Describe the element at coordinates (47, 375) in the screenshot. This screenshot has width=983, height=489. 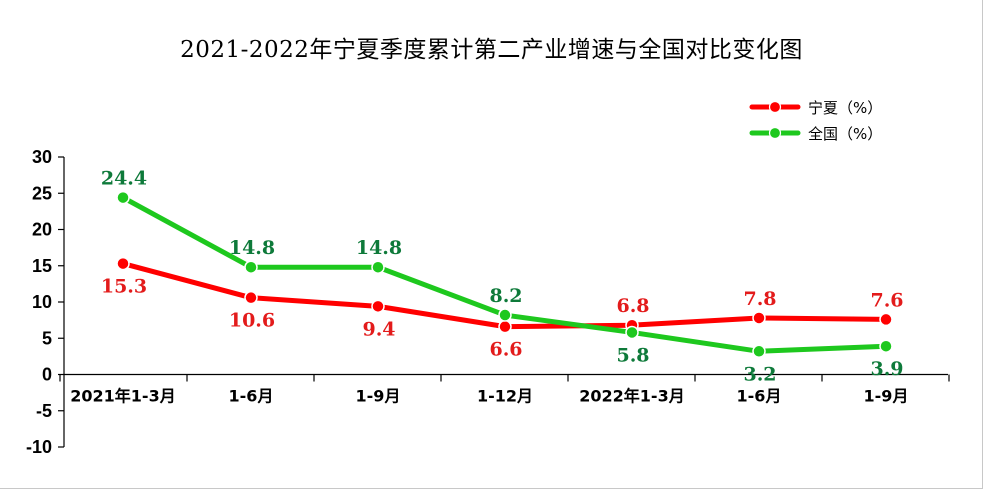
I see `y-tick-label: 0` at that location.